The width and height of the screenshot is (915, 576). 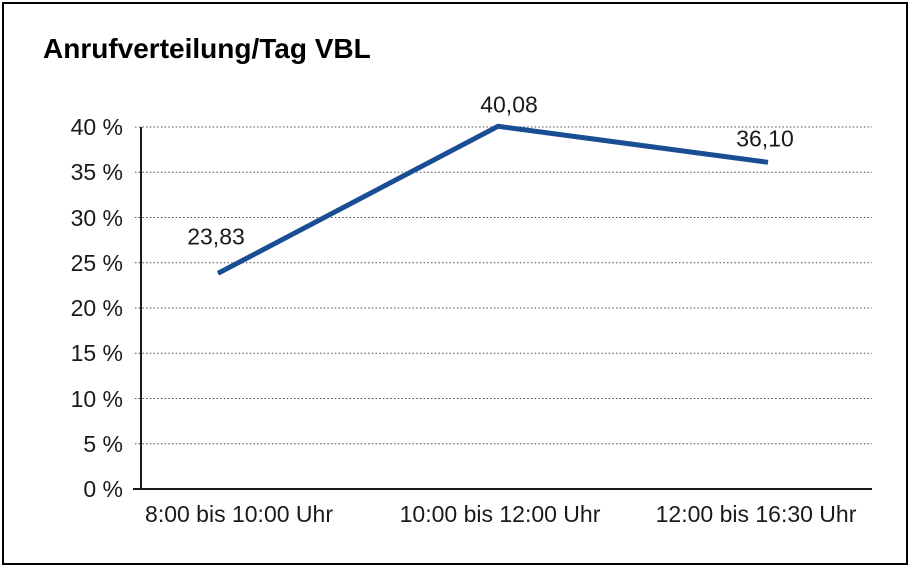 I want to click on x-category-label: 12:00 bis 16:30 Uhr, so click(x=756, y=514).